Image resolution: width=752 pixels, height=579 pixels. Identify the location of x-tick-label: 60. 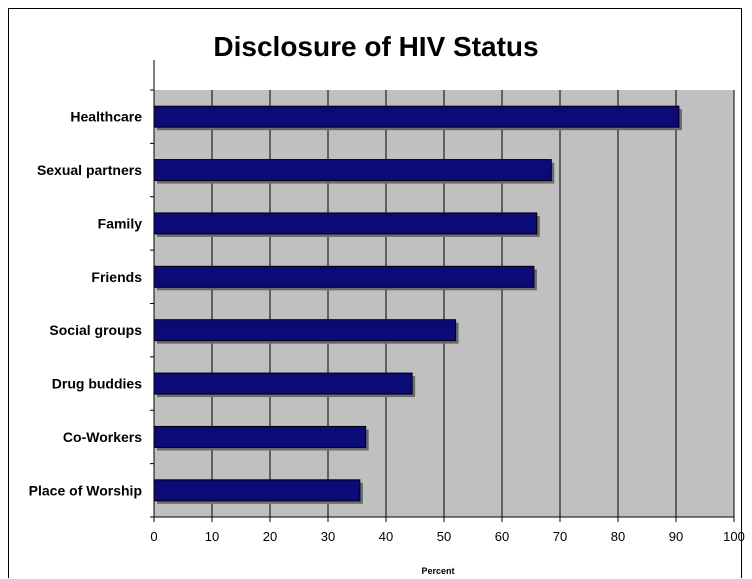
(502, 536).